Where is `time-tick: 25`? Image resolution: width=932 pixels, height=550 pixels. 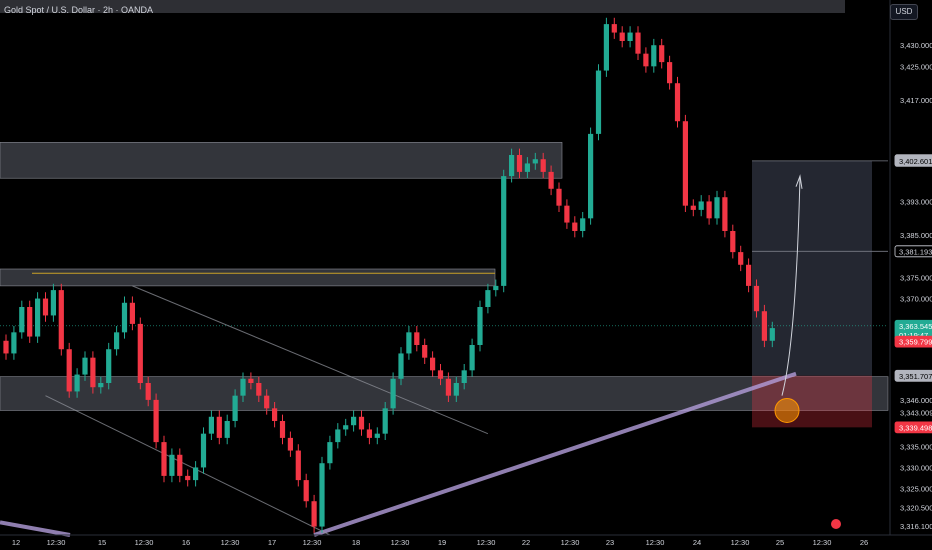 time-tick: 25 is located at coordinates (780, 542).